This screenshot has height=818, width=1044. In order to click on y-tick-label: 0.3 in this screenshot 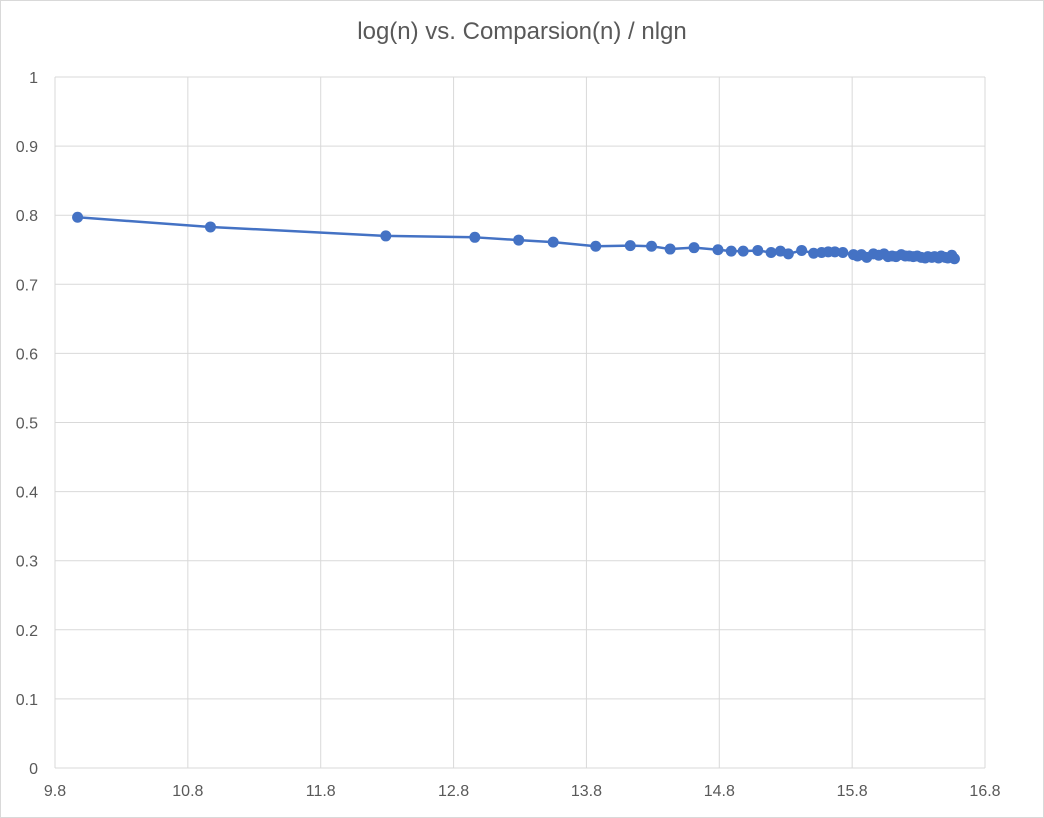, I will do `click(27, 562)`.